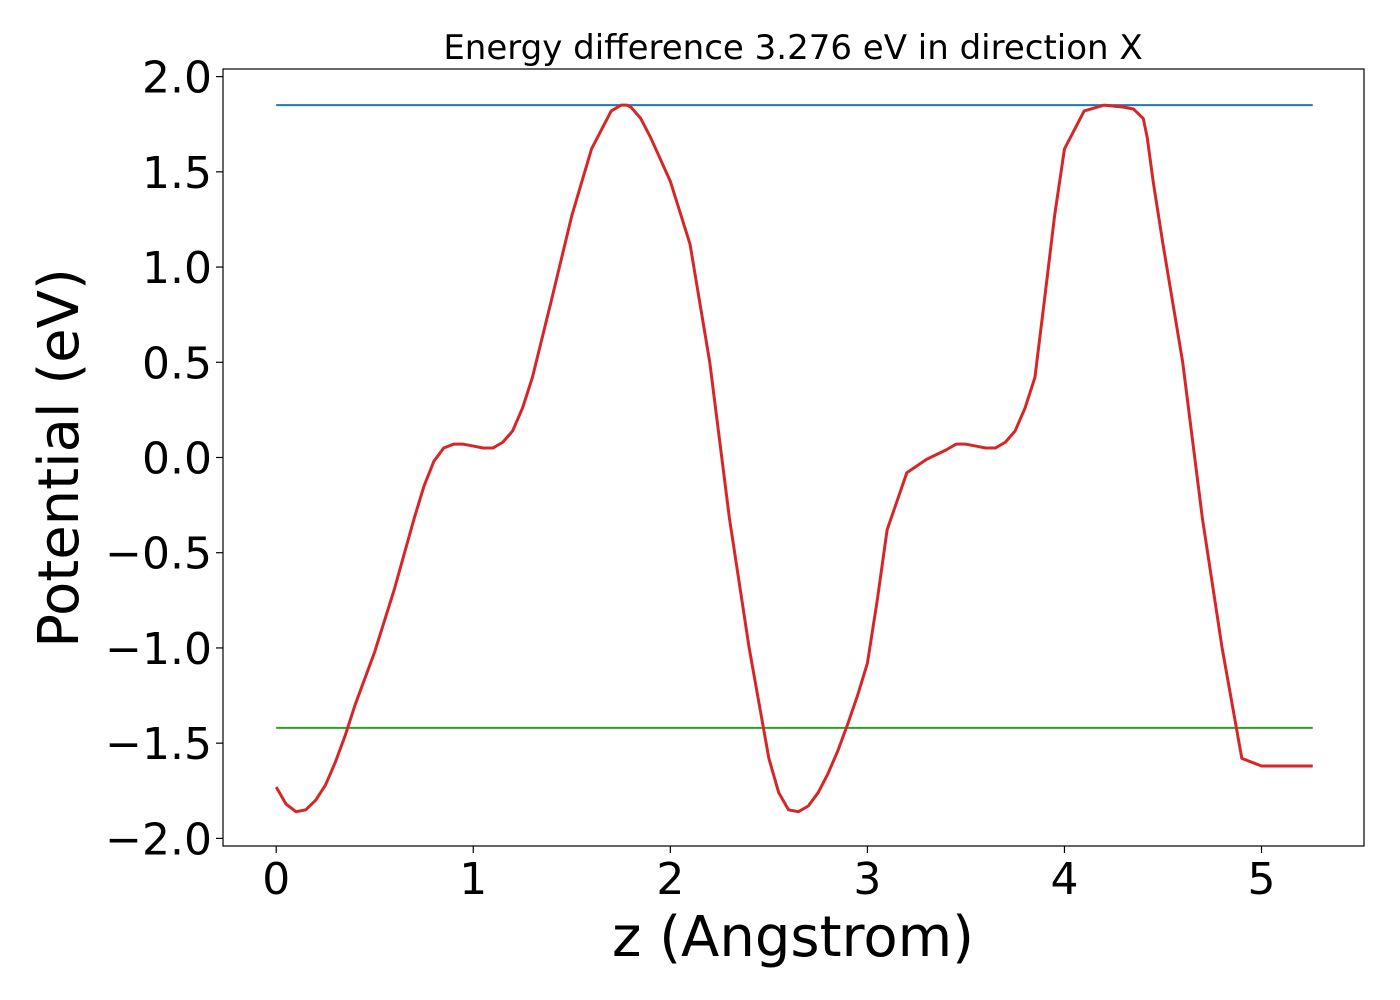 The height and width of the screenshot is (1000, 1400). I want to click on y-tick-label-6: 1.0, so click(177, 268).